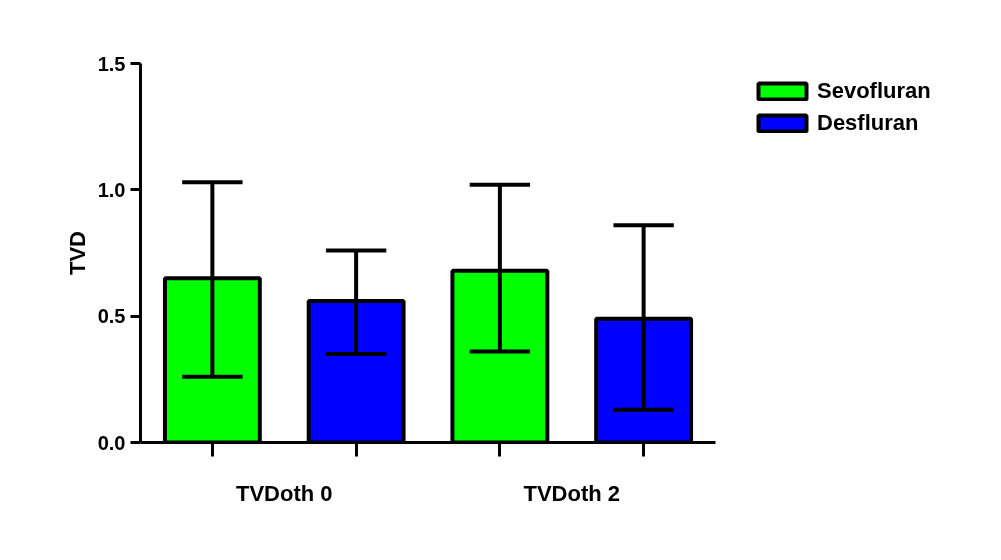  What do you see at coordinates (111, 316) in the screenshot?
I see `y-tick-label: 0.5` at bounding box center [111, 316].